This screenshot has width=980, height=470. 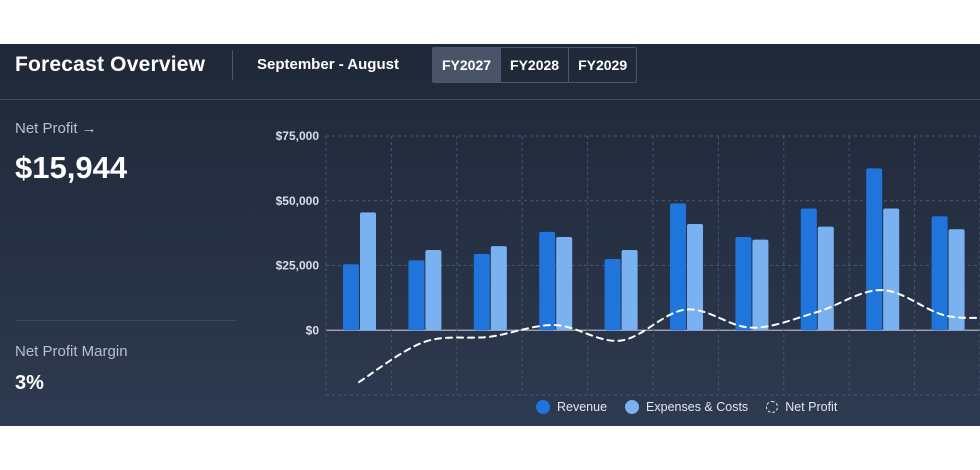 What do you see at coordinates (56, 128) in the screenshot?
I see `net-profit-label: Net Profit →` at bounding box center [56, 128].